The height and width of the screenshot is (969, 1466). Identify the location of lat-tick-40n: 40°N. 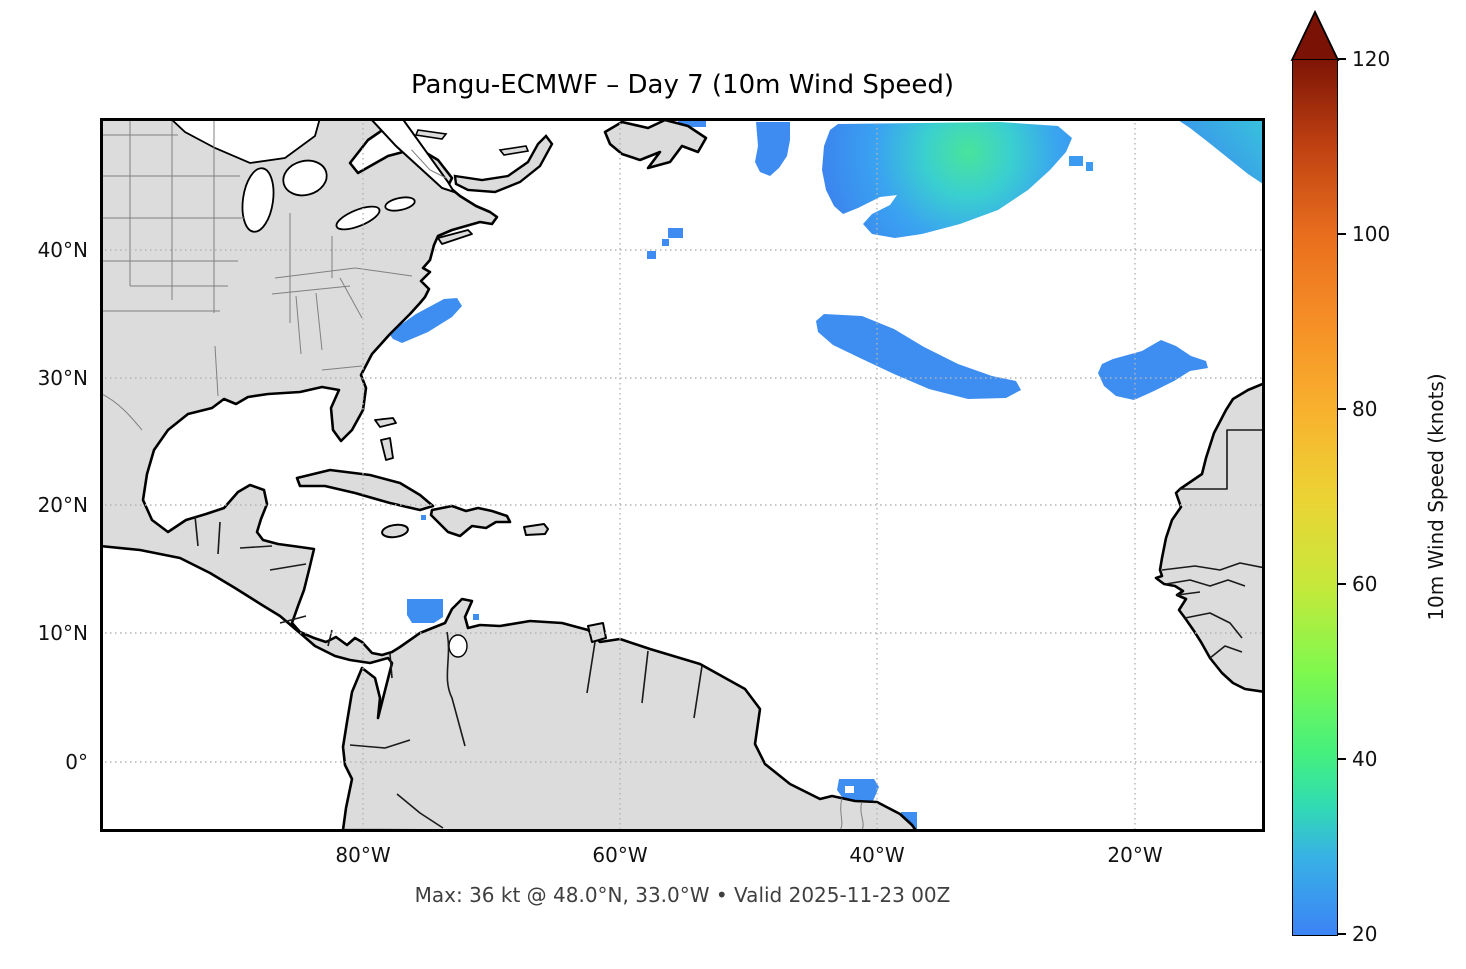
(62, 250).